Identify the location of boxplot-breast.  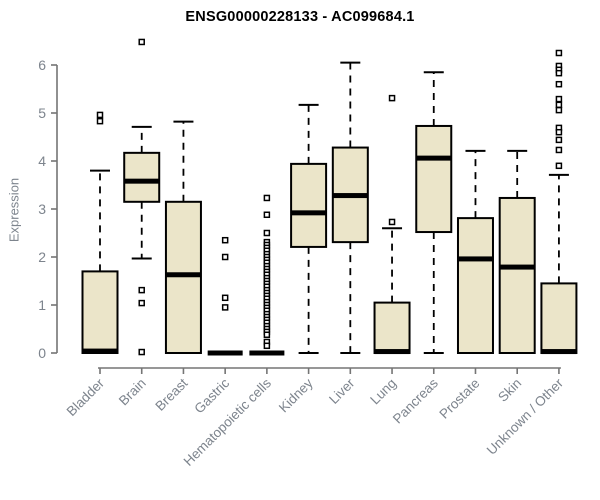
(183, 237).